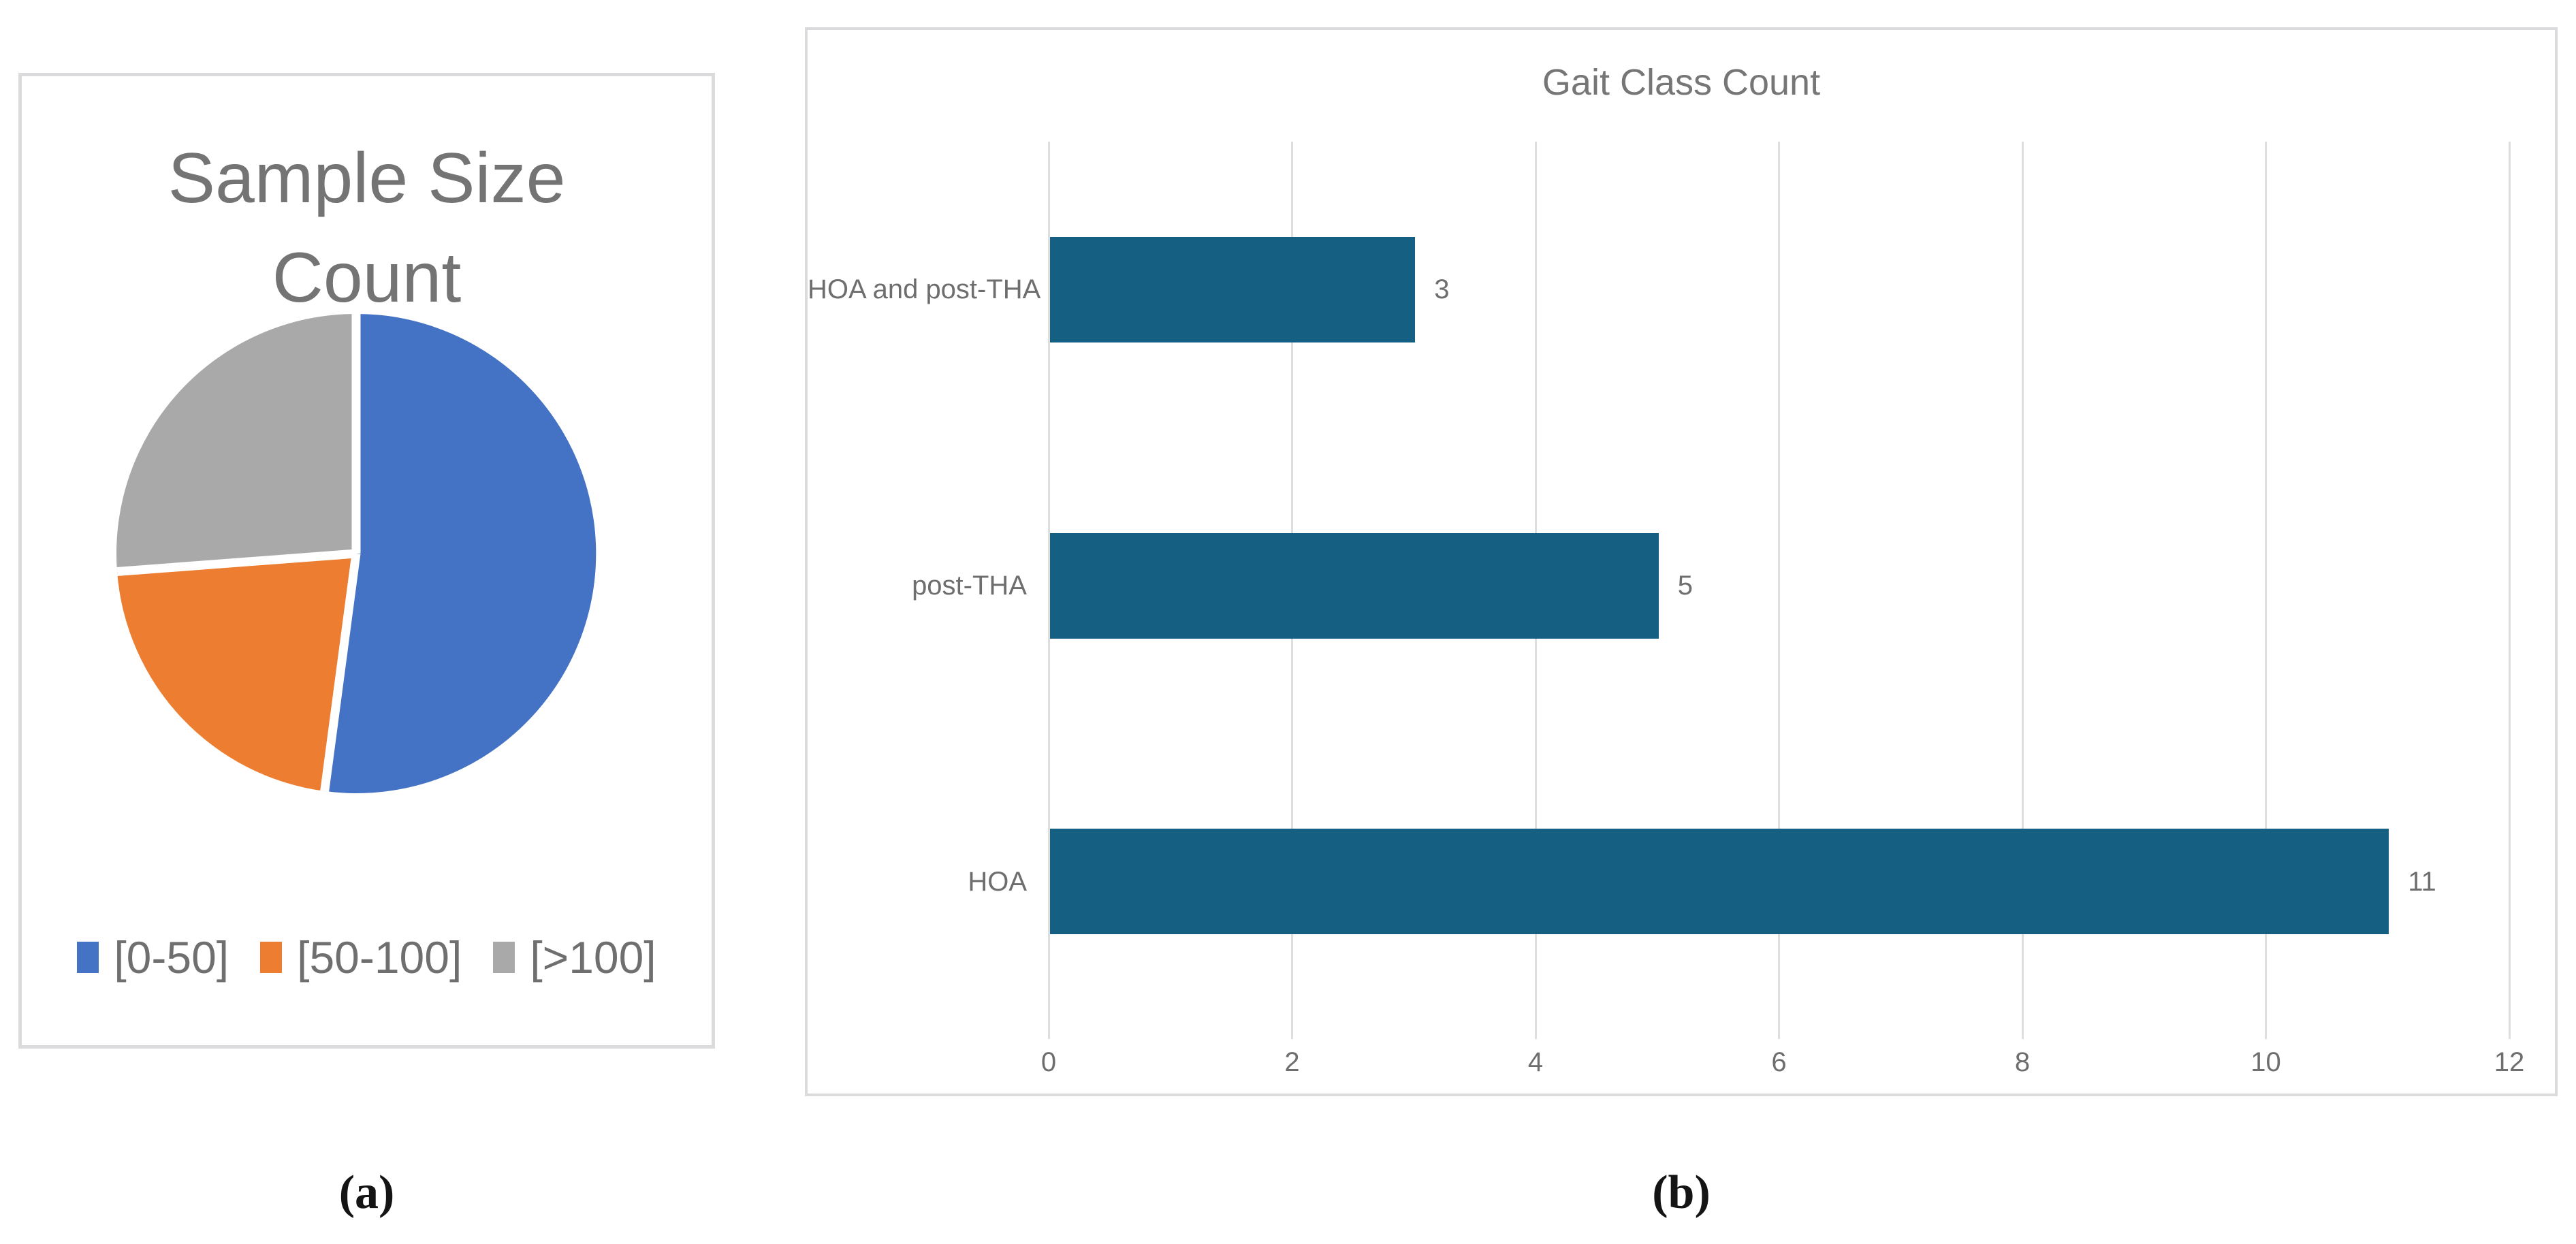  I want to click on category-label-0: HOA and post-THA, so click(924, 289).